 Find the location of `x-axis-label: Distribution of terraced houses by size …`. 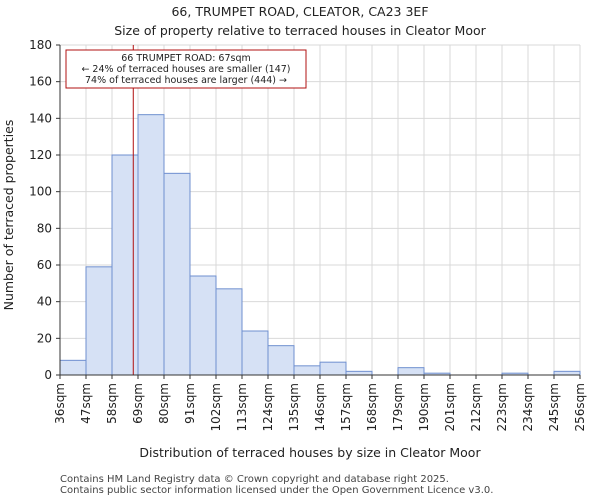

x-axis-label: Distribution of terraced houses by size … is located at coordinates (310, 452).